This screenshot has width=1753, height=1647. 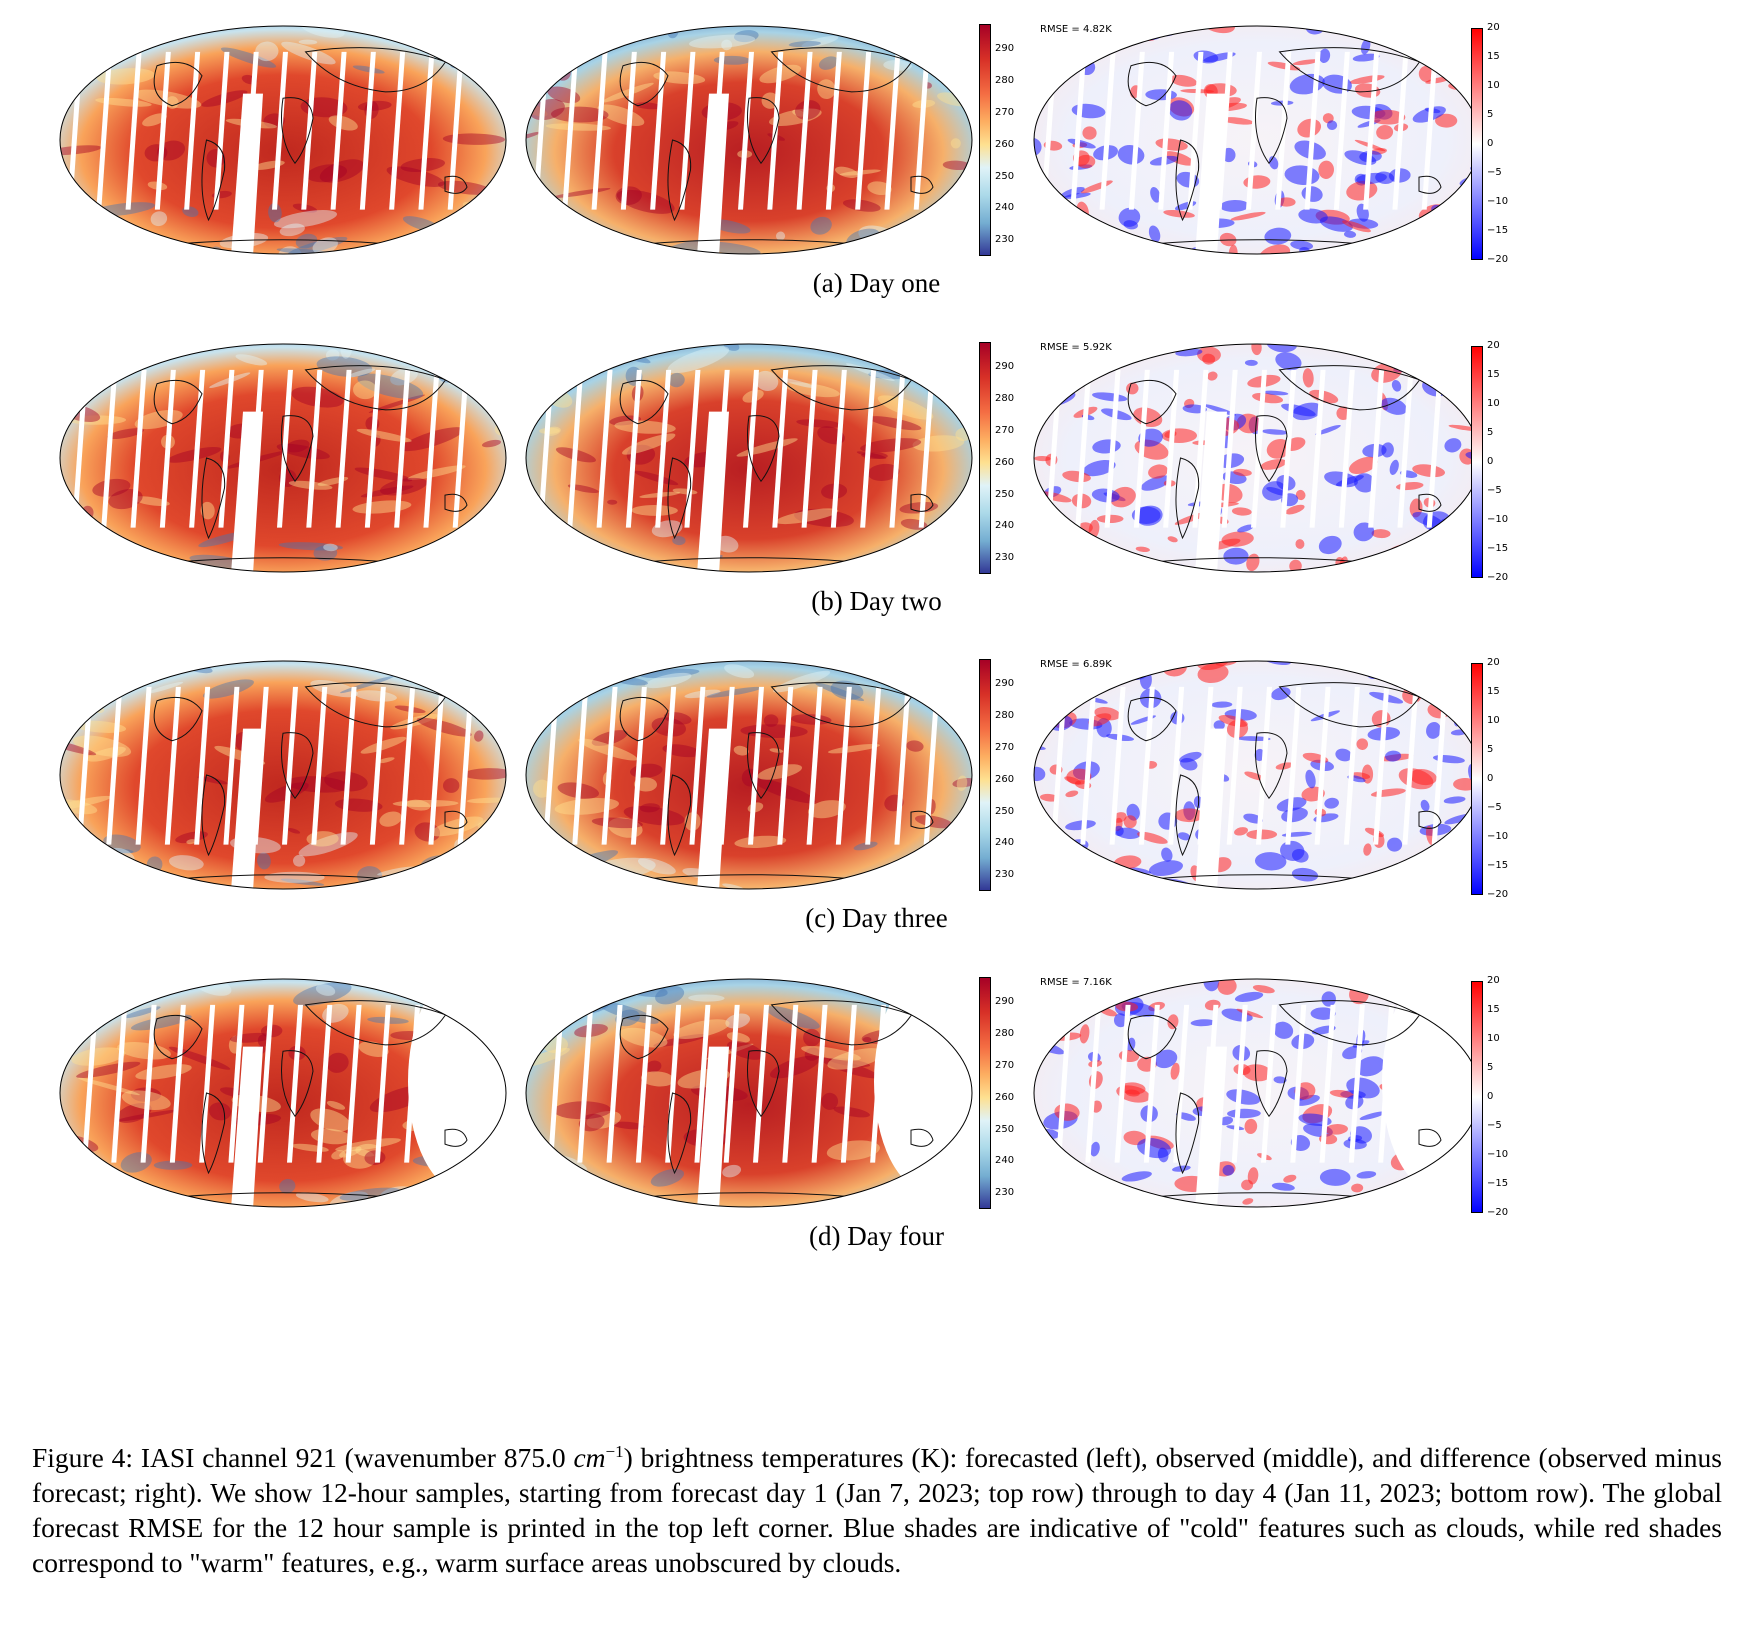 I want to click on subfigure-caption: (b) Day two, so click(x=876, y=601).